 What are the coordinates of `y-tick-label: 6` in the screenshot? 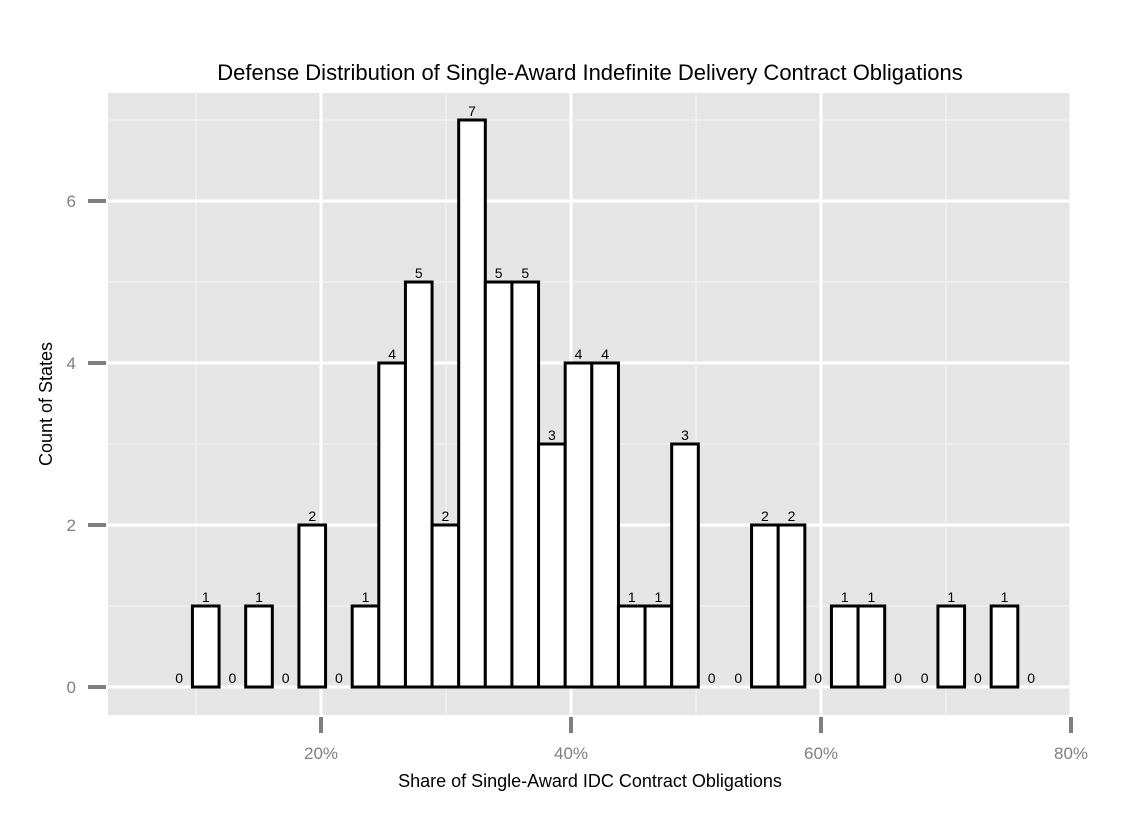 It's located at (71, 201).